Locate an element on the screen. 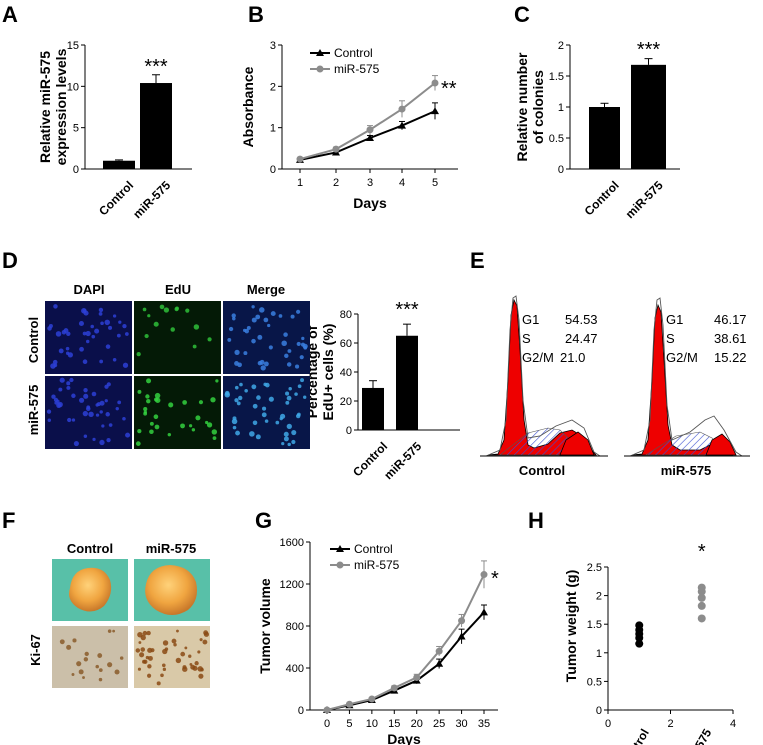  a-cat-label-1: miR-575 is located at coordinates (151, 199).